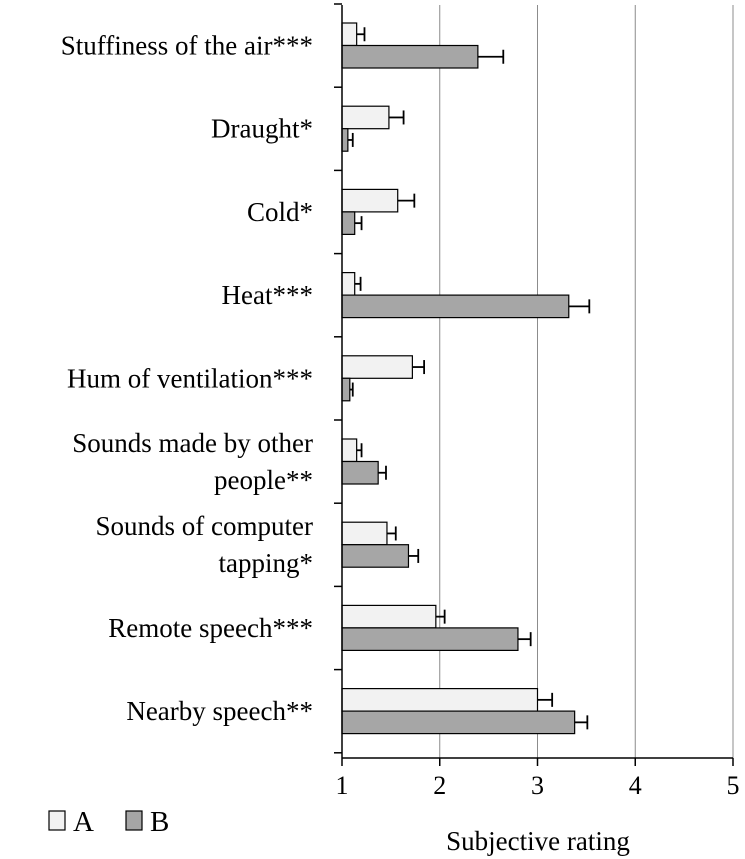 The image size is (745, 859). Describe the element at coordinates (439, 785) in the screenshot. I see `x-tick-label: 2` at that location.